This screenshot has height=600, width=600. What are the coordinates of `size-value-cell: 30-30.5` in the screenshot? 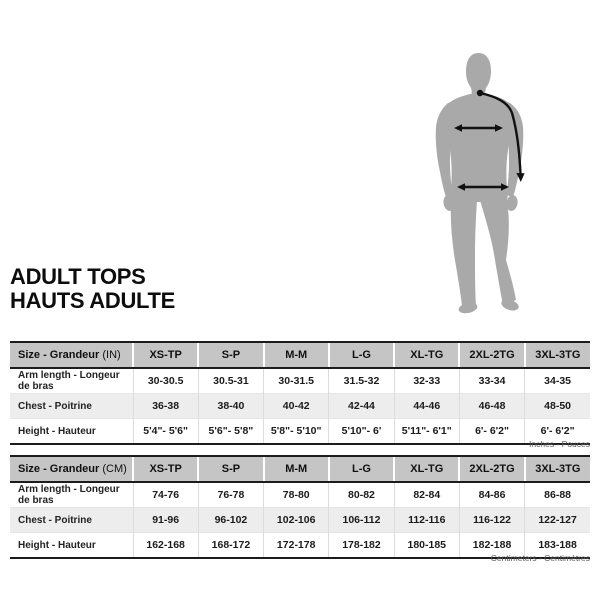 It's located at (165, 381).